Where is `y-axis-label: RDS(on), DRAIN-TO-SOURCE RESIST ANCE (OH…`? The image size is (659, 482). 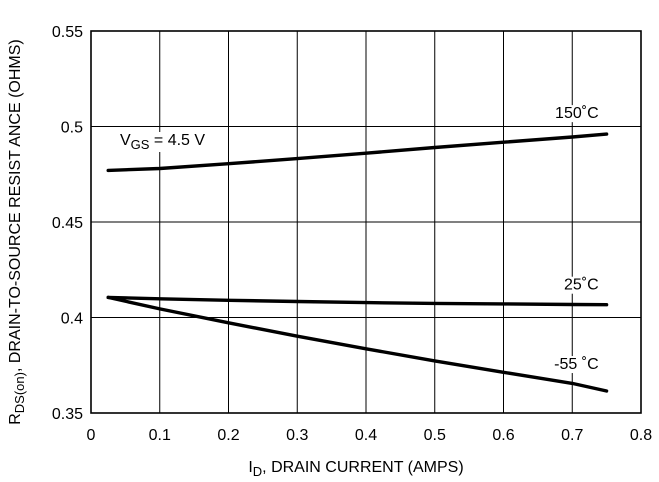 y-axis-label: RDS(on), DRAIN-TO-SOURCE RESIST ANCE (OH… is located at coordinates (17, 232).